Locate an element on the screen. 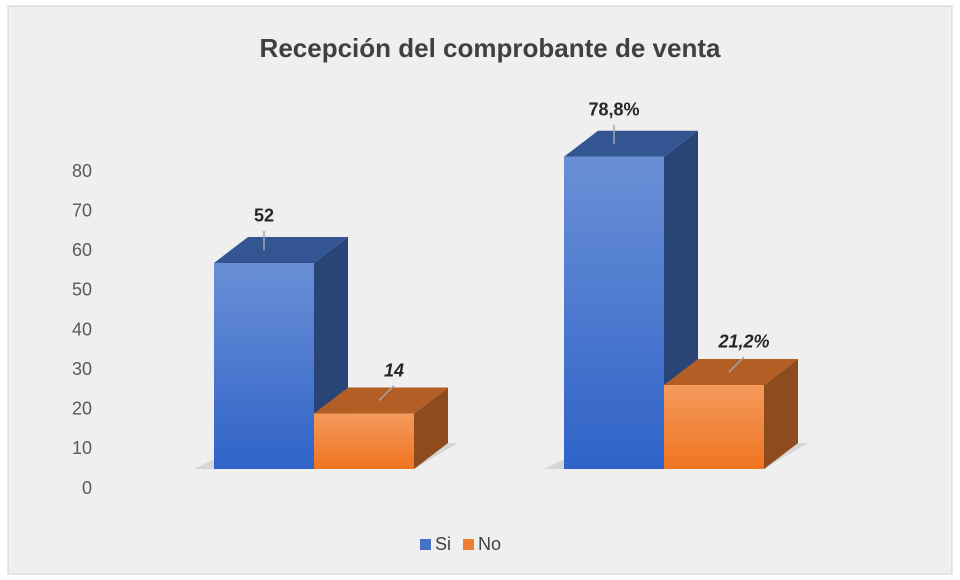  y-tick-label: 70 is located at coordinates (82, 210).